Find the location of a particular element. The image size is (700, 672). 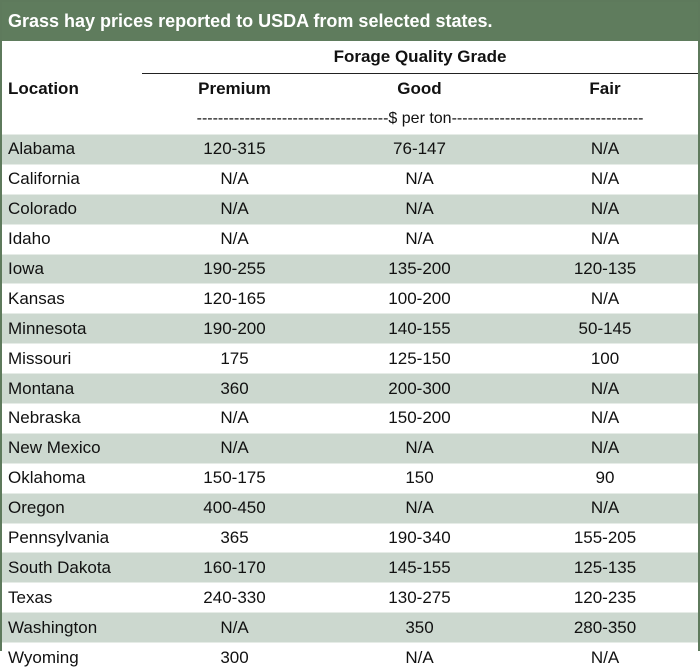

premium-price-cell: 150-175 is located at coordinates (234, 478).